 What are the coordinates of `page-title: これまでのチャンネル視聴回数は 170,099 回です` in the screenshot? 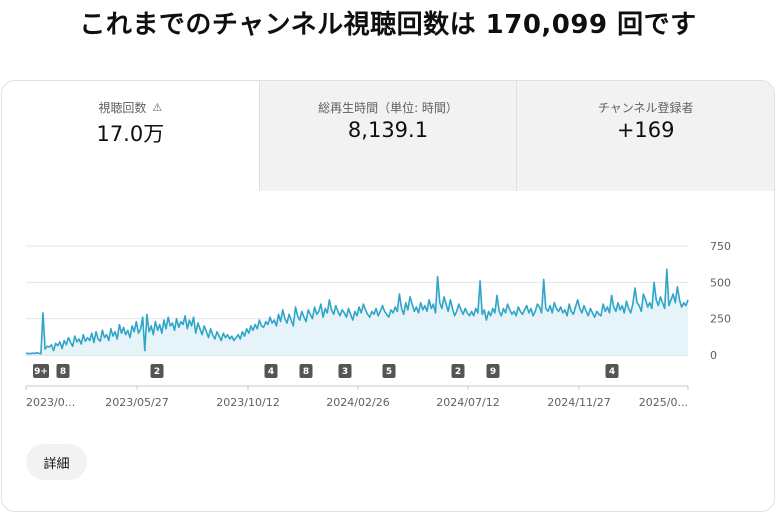 It's located at (388, 25).